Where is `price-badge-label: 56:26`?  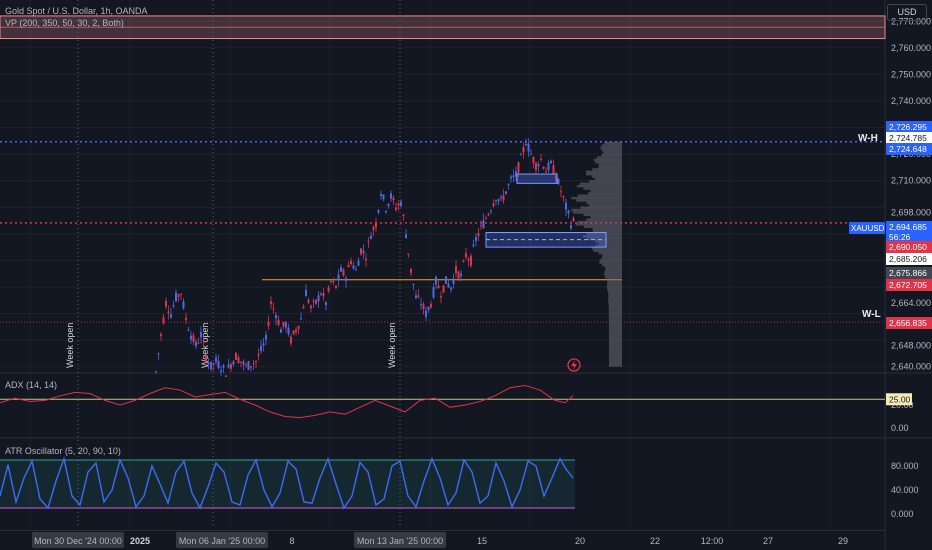 price-badge-label: 56:26 is located at coordinates (900, 237).